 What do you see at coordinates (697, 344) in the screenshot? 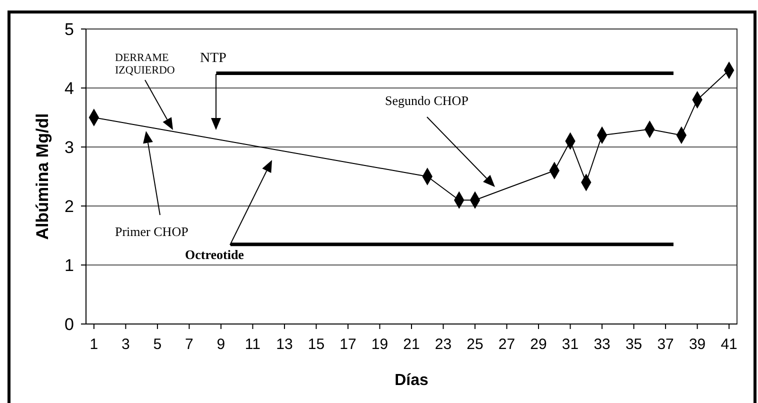
I see `x-tick-label: 39` at bounding box center [697, 344].